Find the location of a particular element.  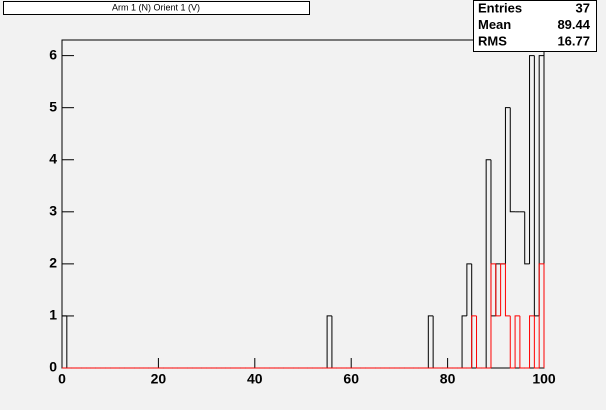

stat-label: RMS is located at coordinates (492, 40).